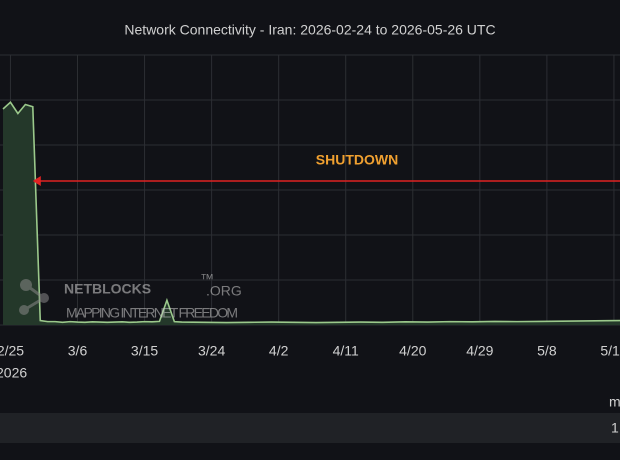 Image resolution: width=620 pixels, height=460 pixels. What do you see at coordinates (207, 279) in the screenshot?
I see `watermark-tm: ™` at bounding box center [207, 279].